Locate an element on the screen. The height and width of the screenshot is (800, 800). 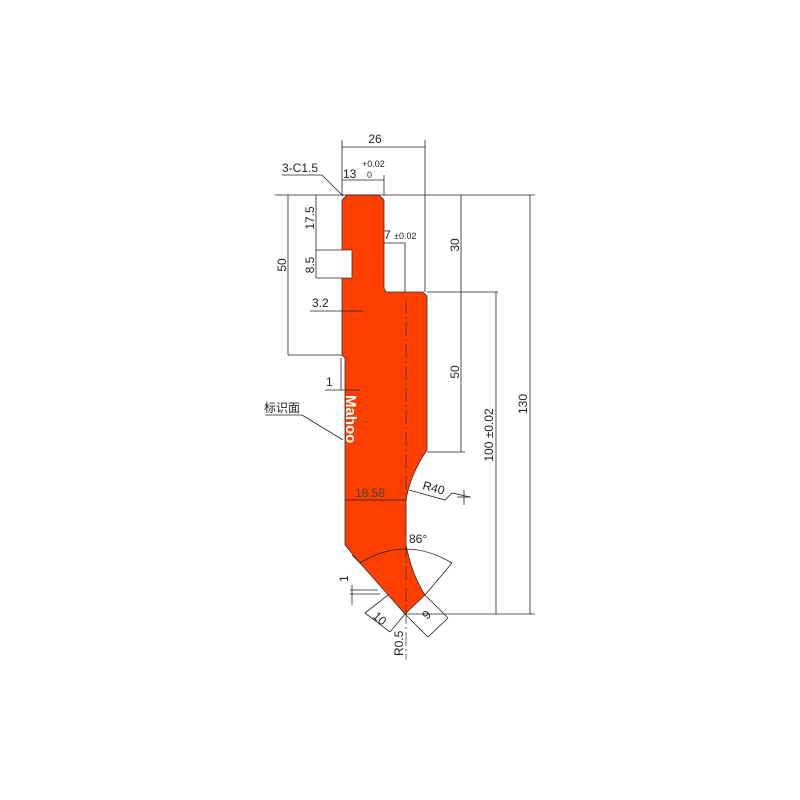
dim-slot-tol: ±0.02 is located at coordinates (405, 236).